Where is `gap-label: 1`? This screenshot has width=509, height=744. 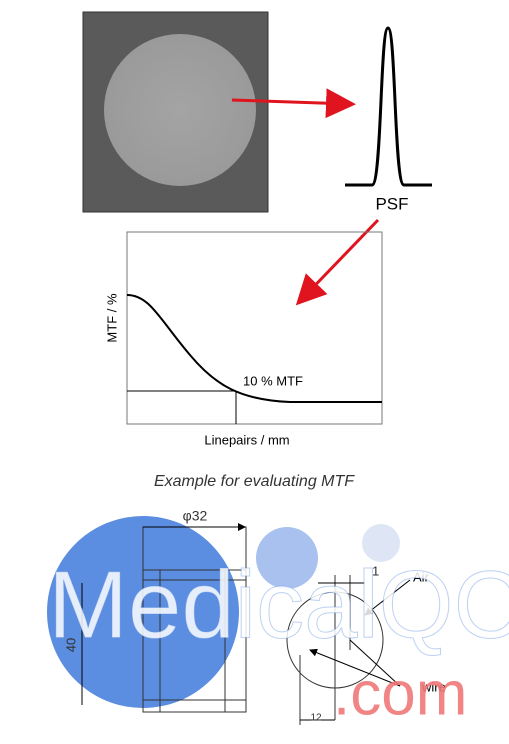 gap-label: 1 is located at coordinates (375, 570).